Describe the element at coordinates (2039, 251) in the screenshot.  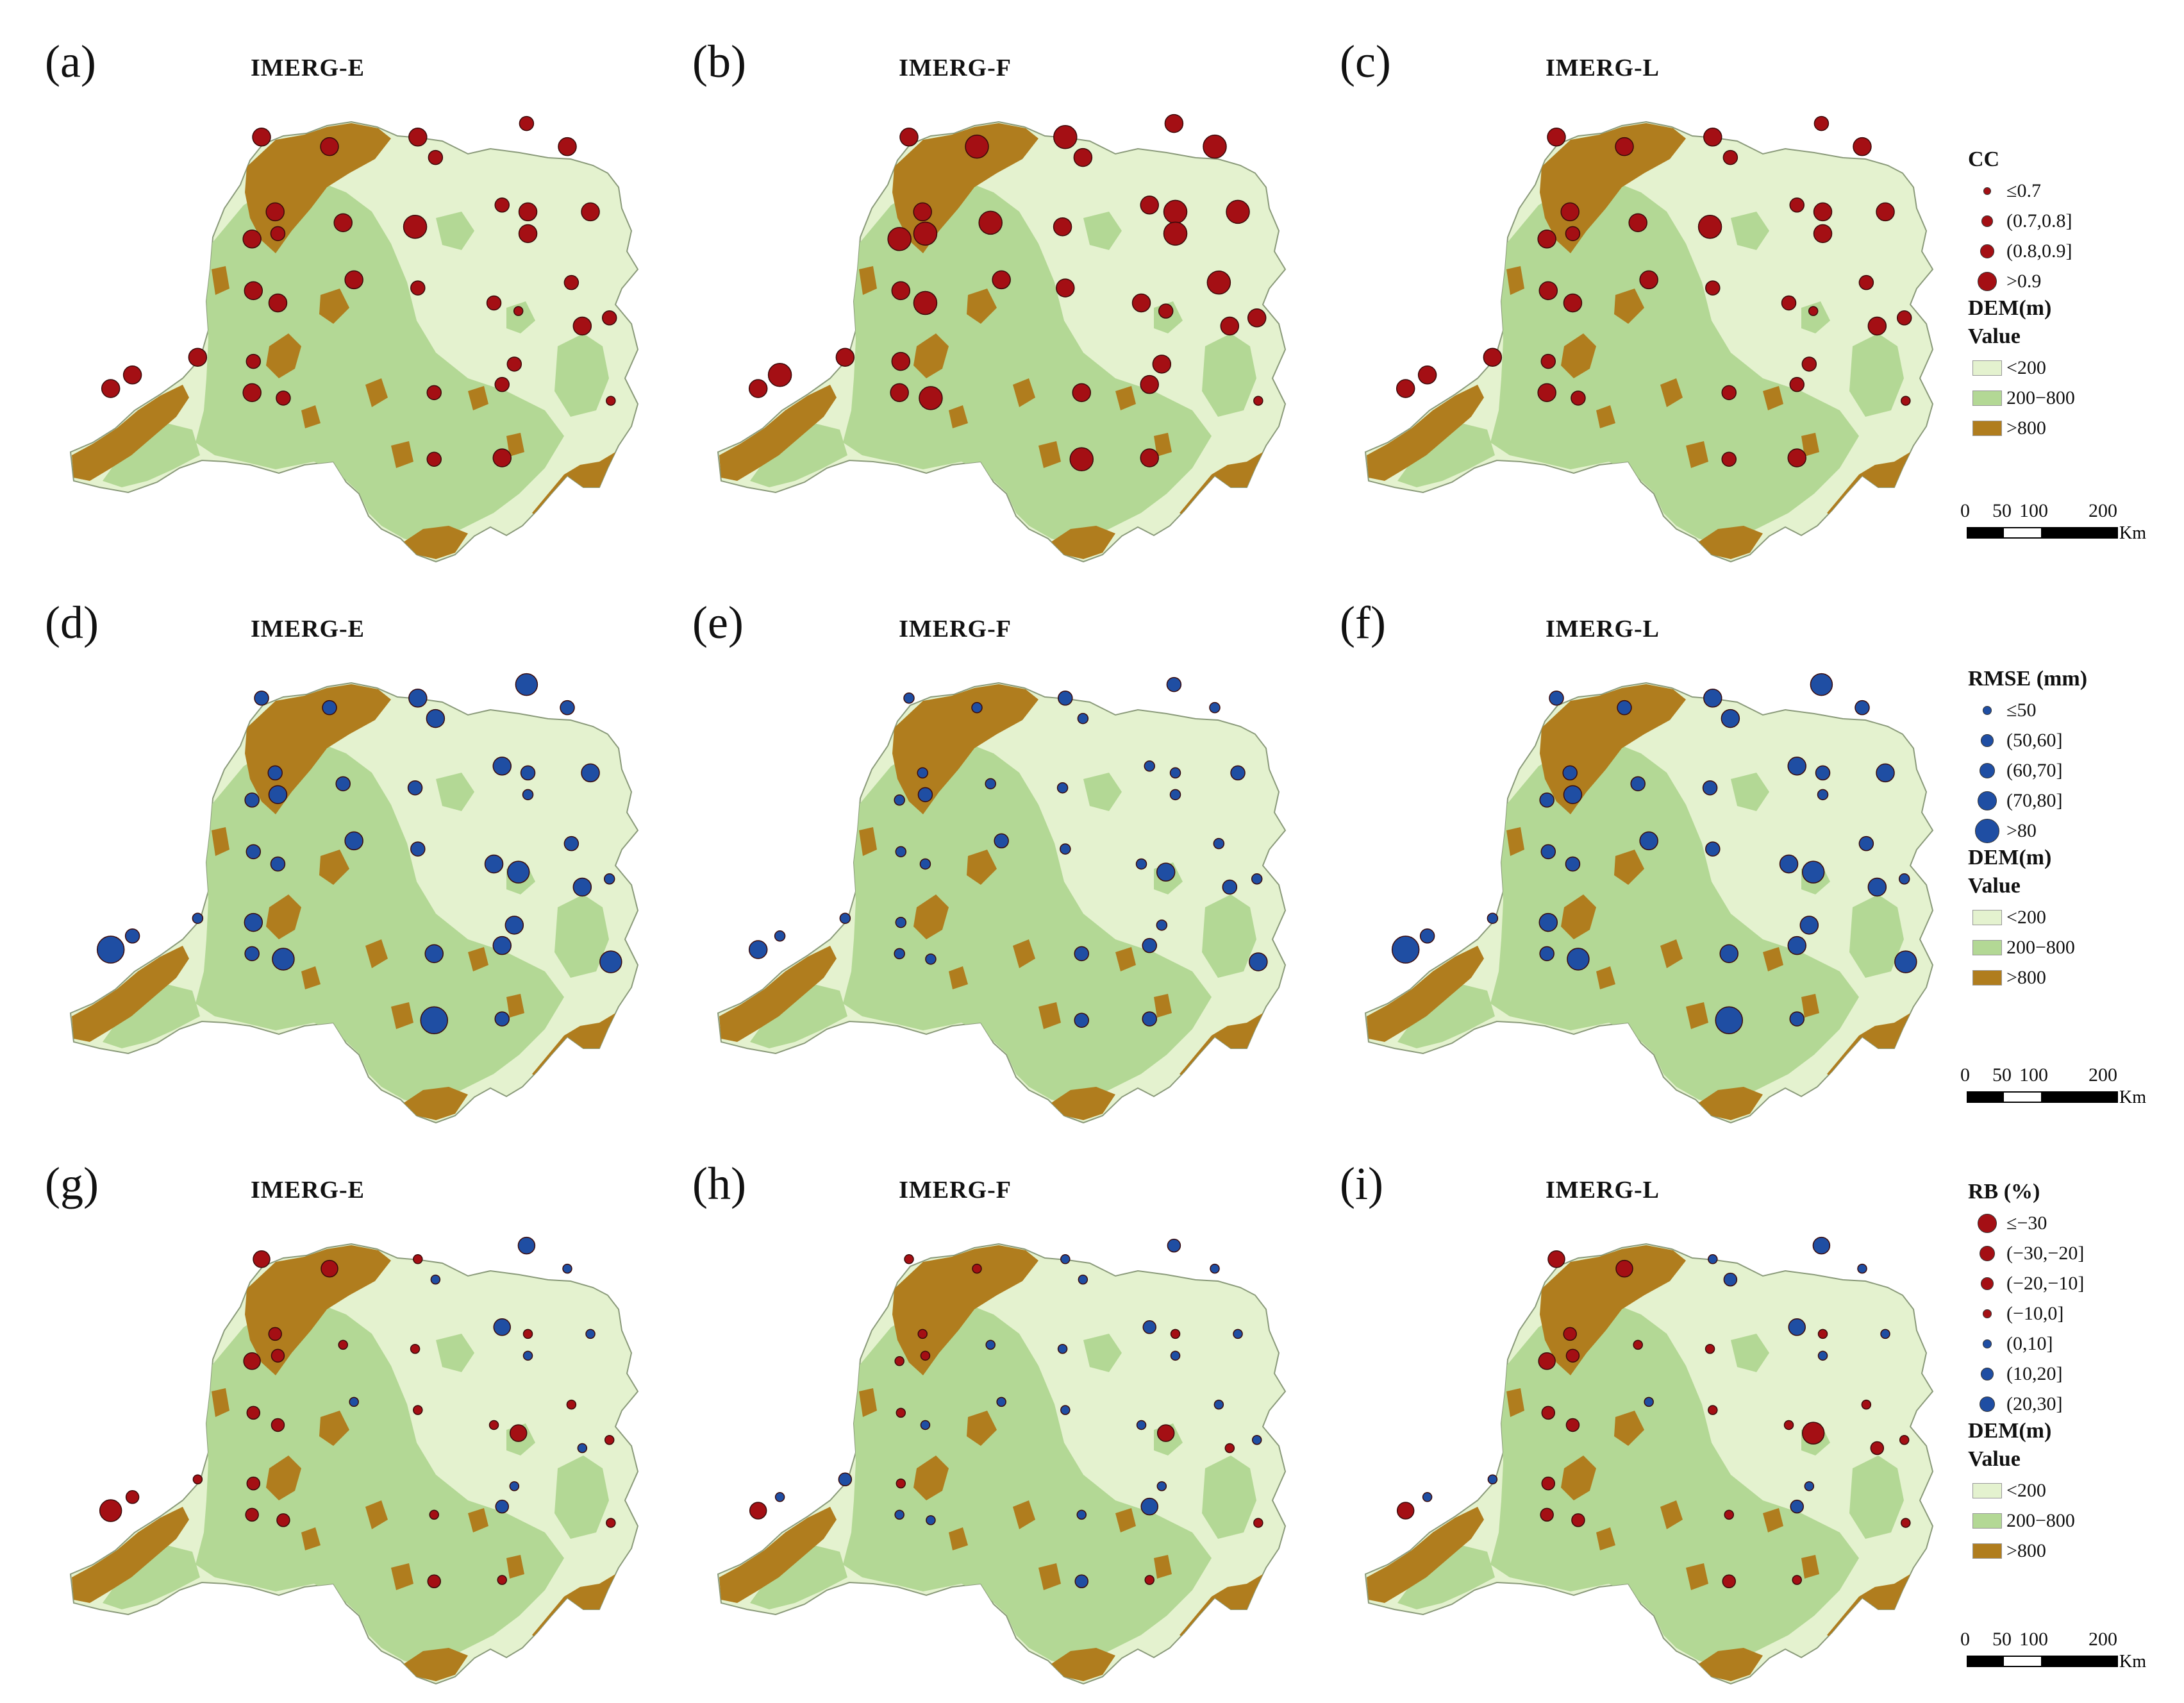
I see `legend-label: (0.8,0.9]` at that location.